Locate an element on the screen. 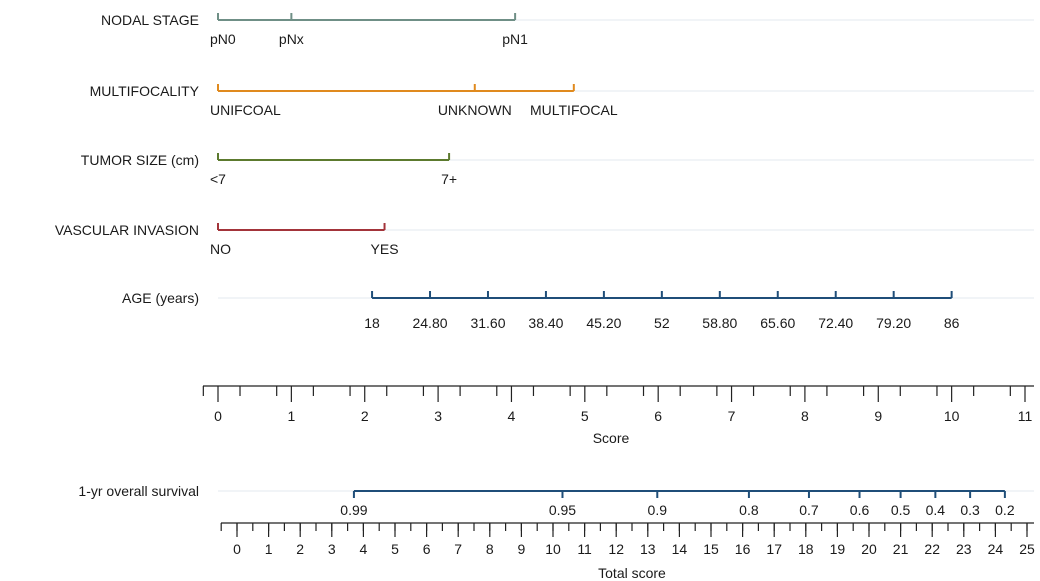 This screenshot has width=1040, height=581. score-tick-label: 0 is located at coordinates (218, 416).